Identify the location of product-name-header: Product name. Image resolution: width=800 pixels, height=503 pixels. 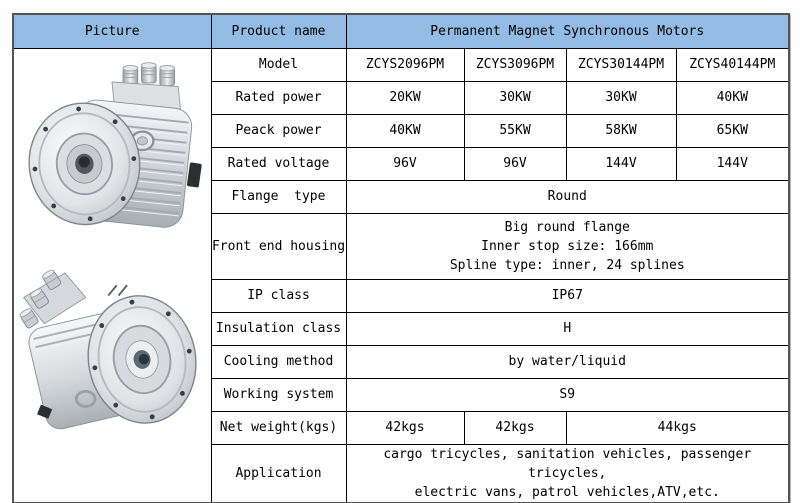
(278, 31).